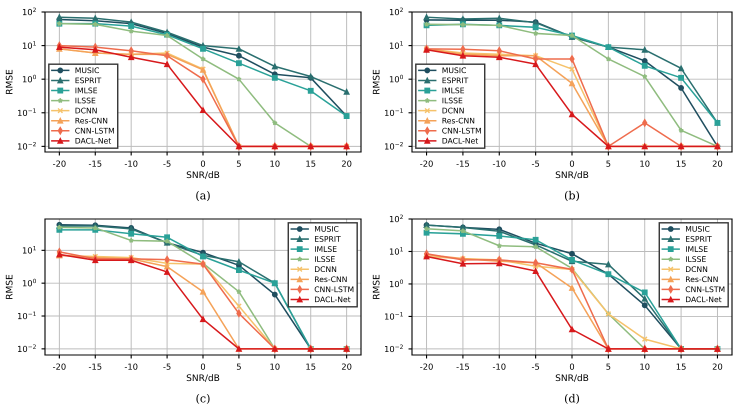 The height and width of the screenshot is (414, 745). What do you see at coordinates (572, 399) in the screenshot?
I see `text: (d)` at bounding box center [572, 399].